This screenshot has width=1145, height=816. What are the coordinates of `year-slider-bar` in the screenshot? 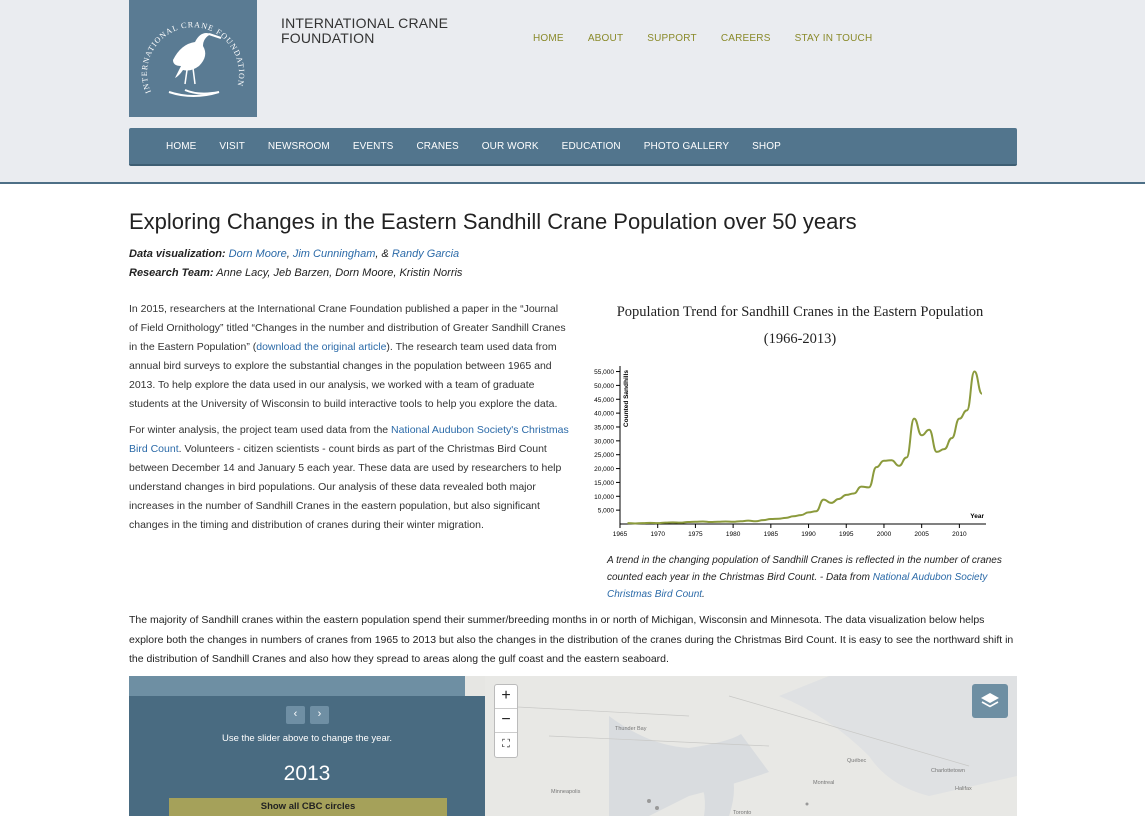 It's located at (297, 686).